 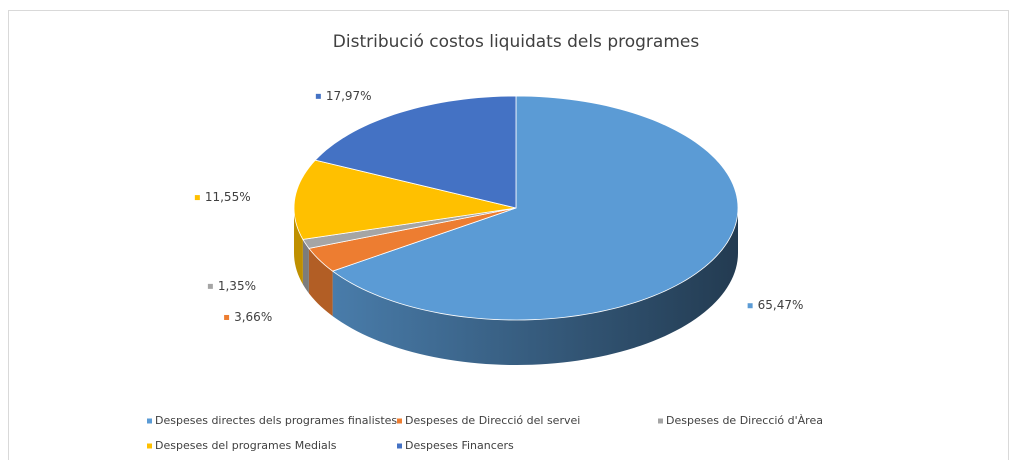 I want to click on data-label: 3,66%, so click(x=253, y=317).